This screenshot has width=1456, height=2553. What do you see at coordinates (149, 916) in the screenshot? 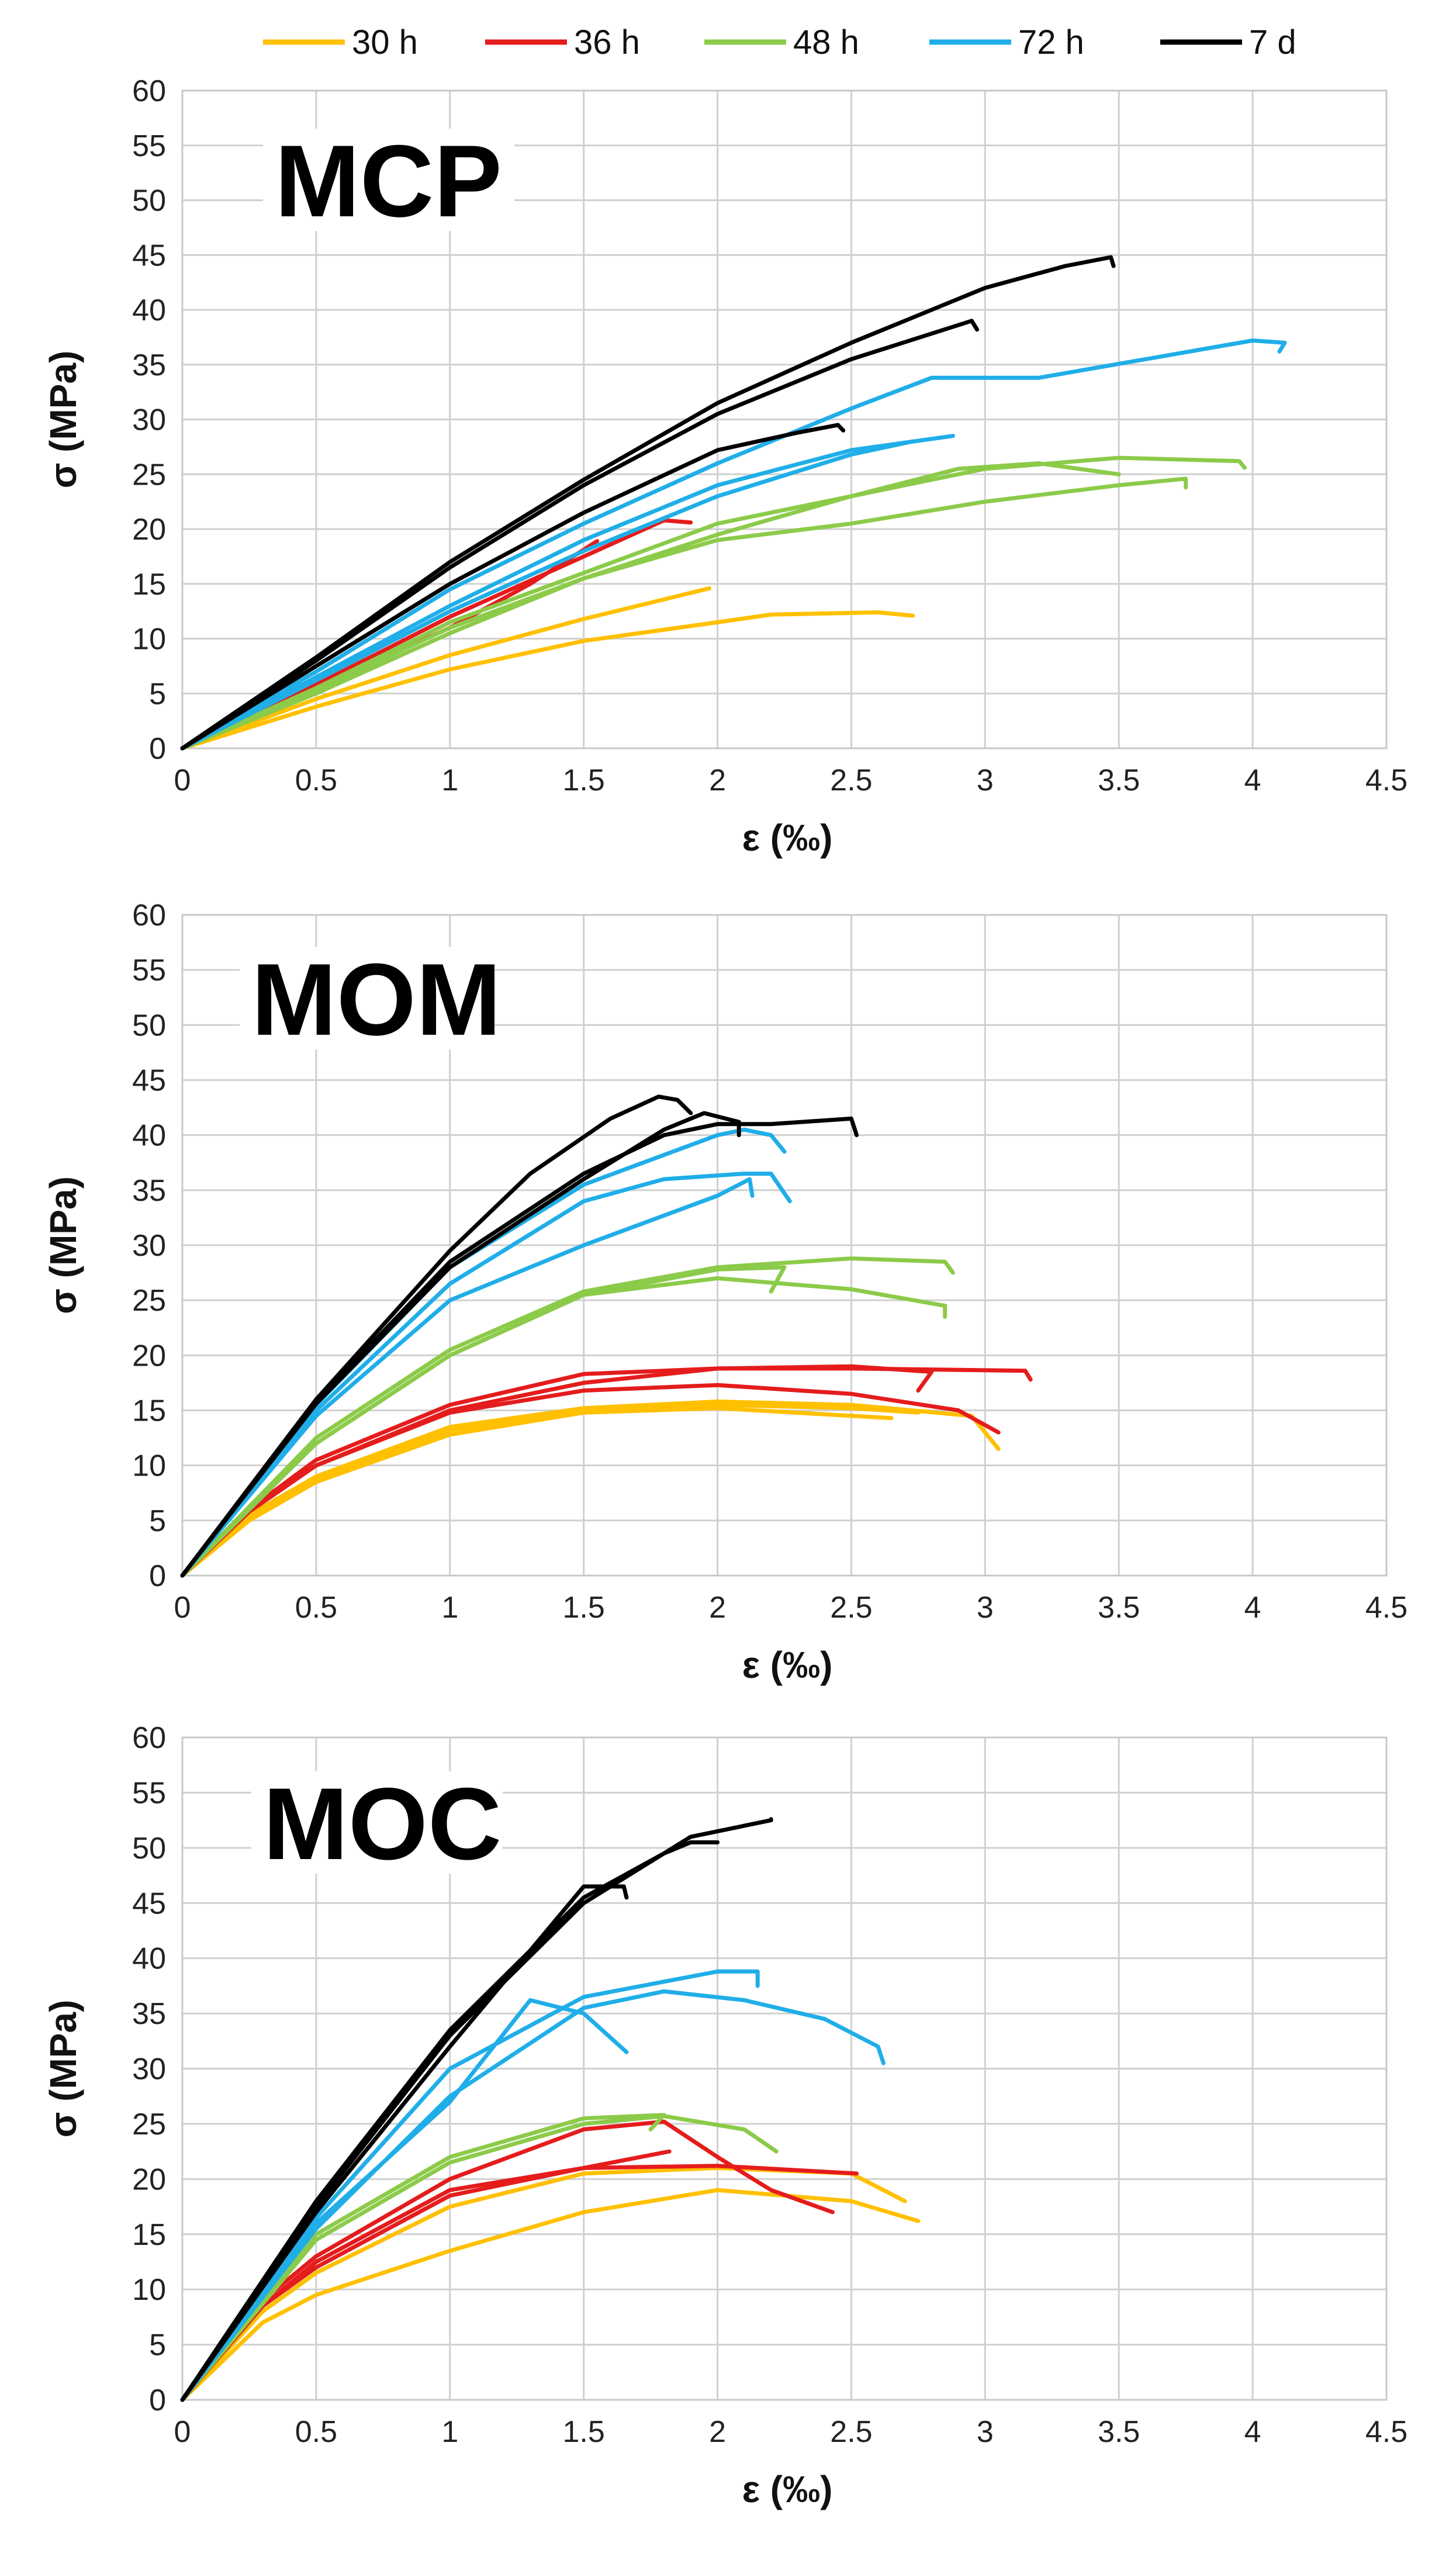
I see `y-tick-label: 60` at bounding box center [149, 916].